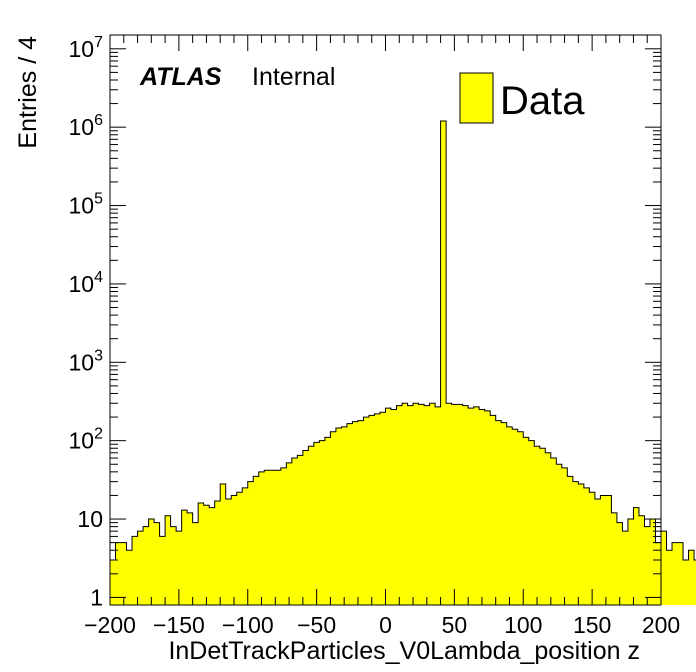 The width and height of the screenshot is (696, 672). I want to click on x-tick-label: 50, so click(455, 625).